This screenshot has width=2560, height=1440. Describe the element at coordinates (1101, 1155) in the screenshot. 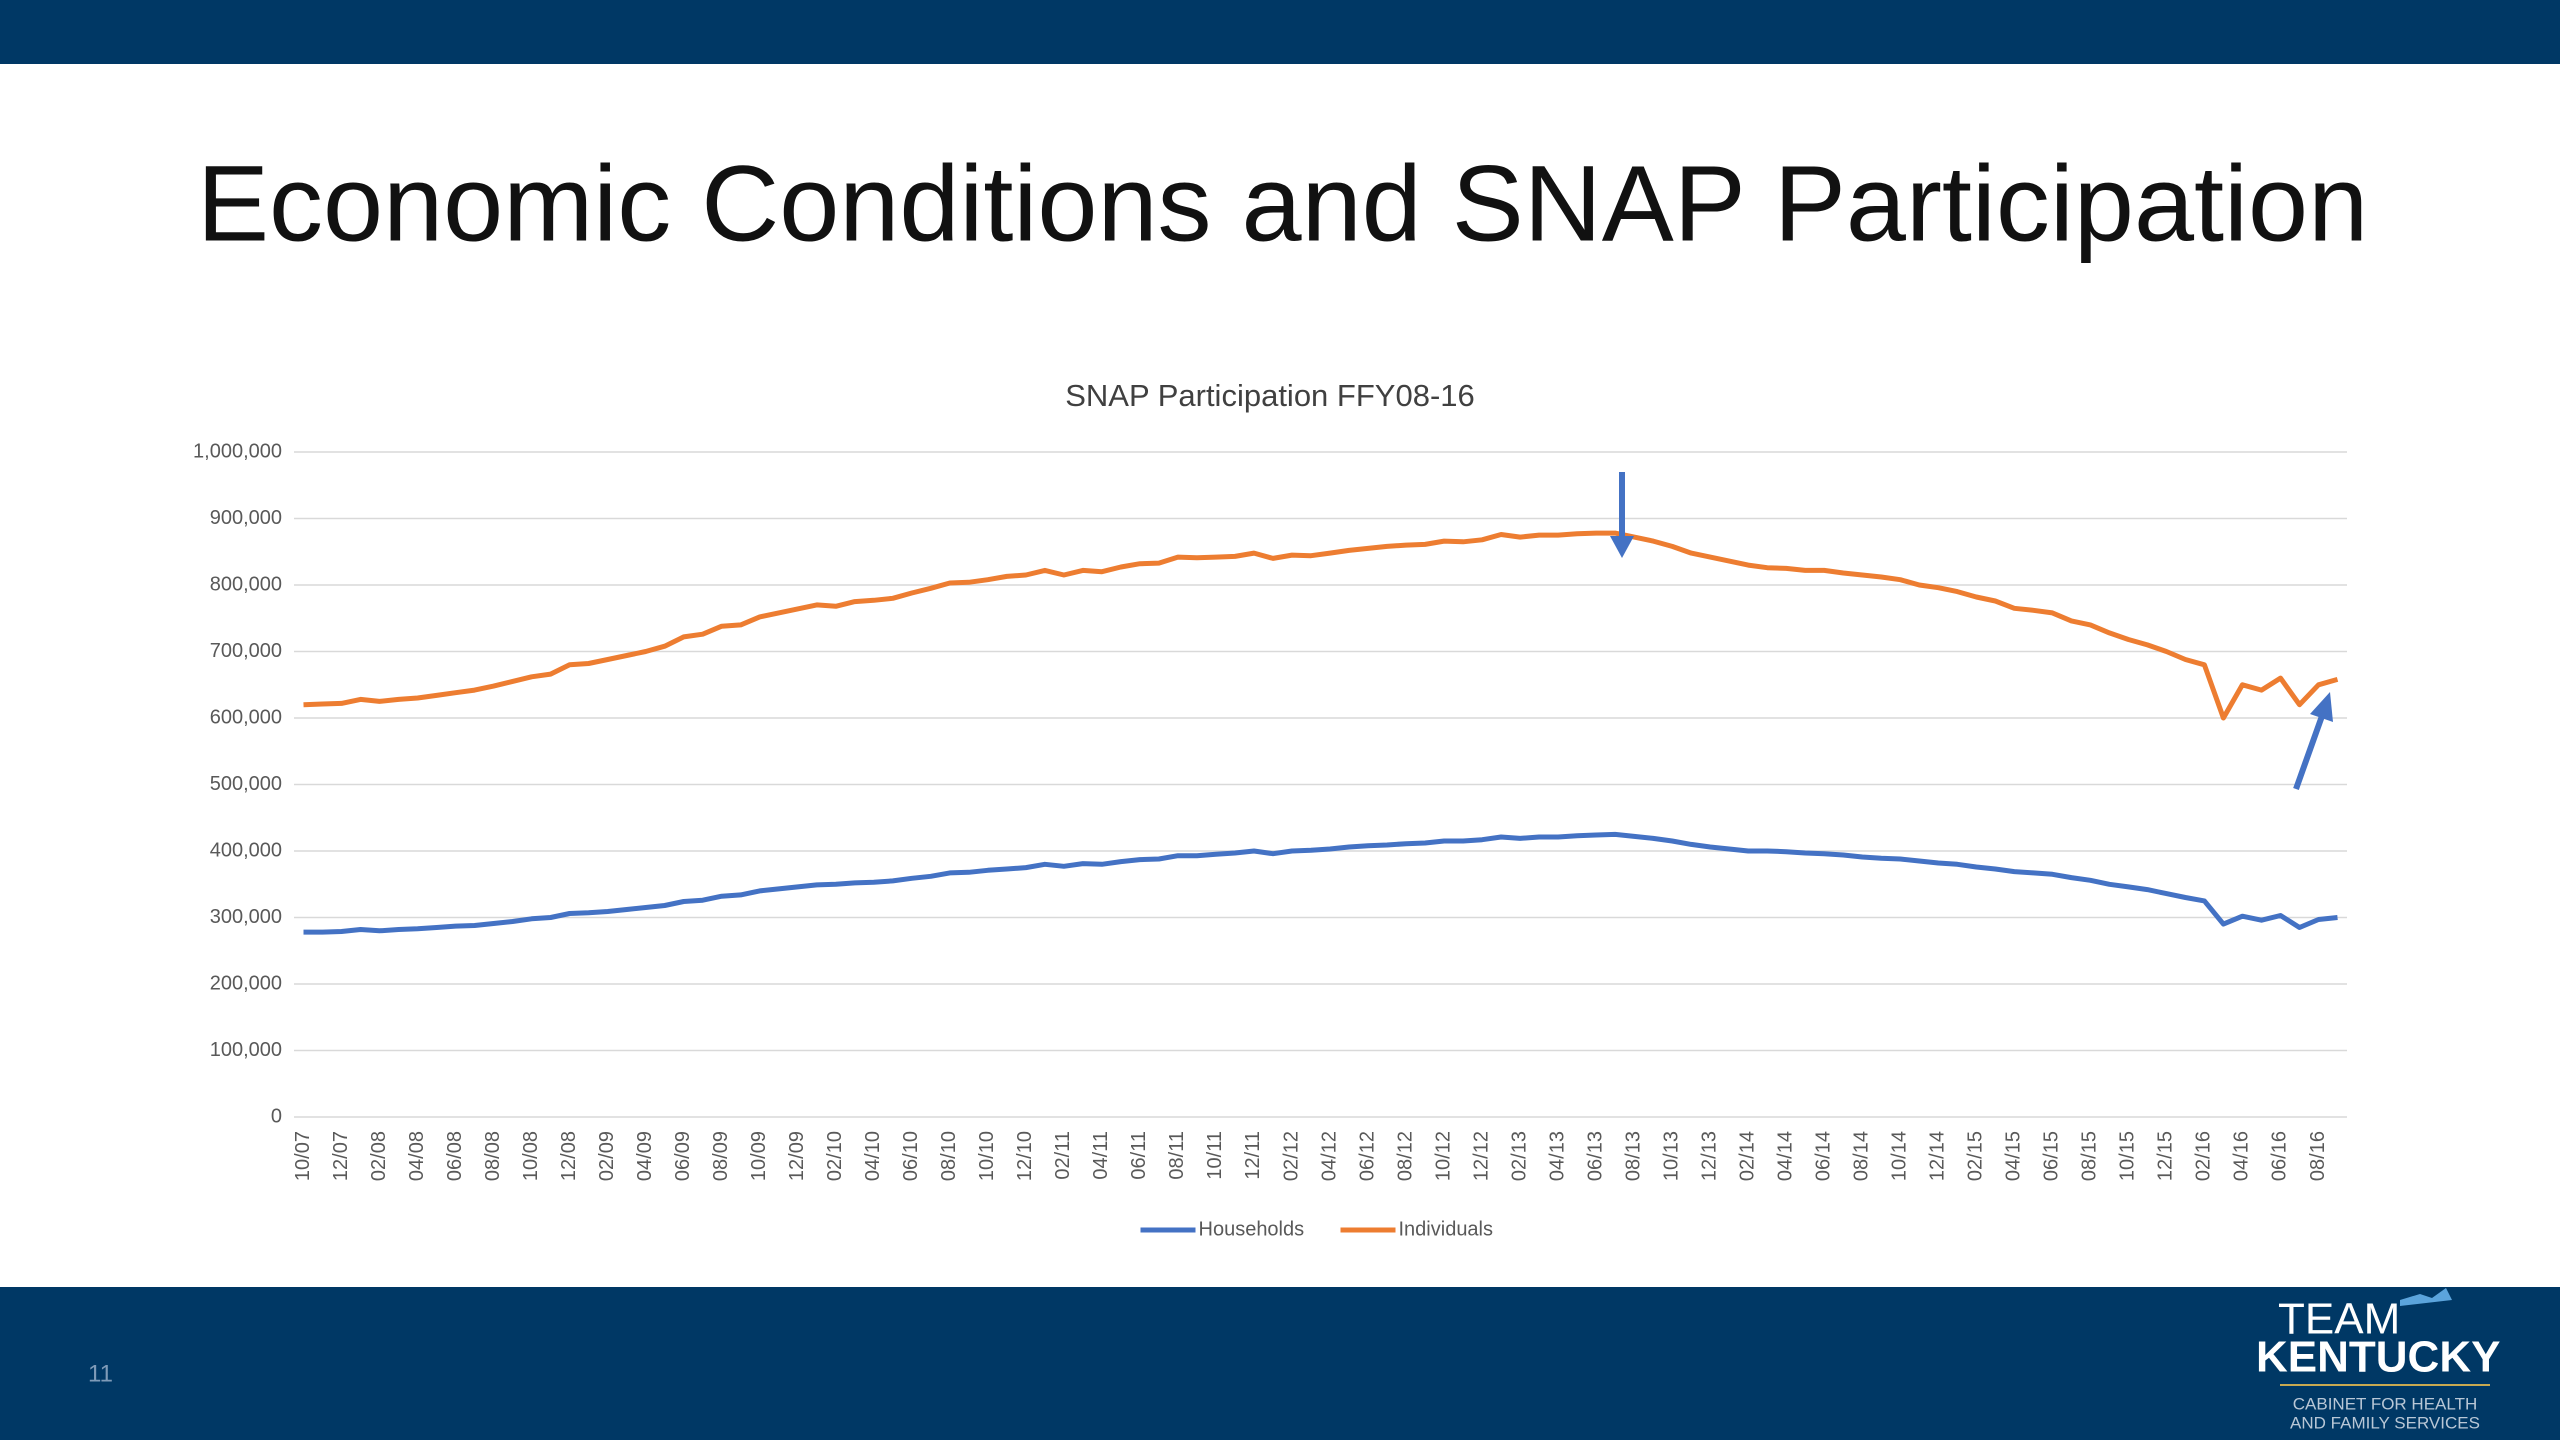

I see `x-tick-label: 04/11` at that location.